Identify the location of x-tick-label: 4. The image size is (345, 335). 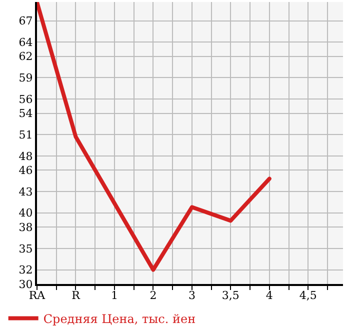
(269, 295).